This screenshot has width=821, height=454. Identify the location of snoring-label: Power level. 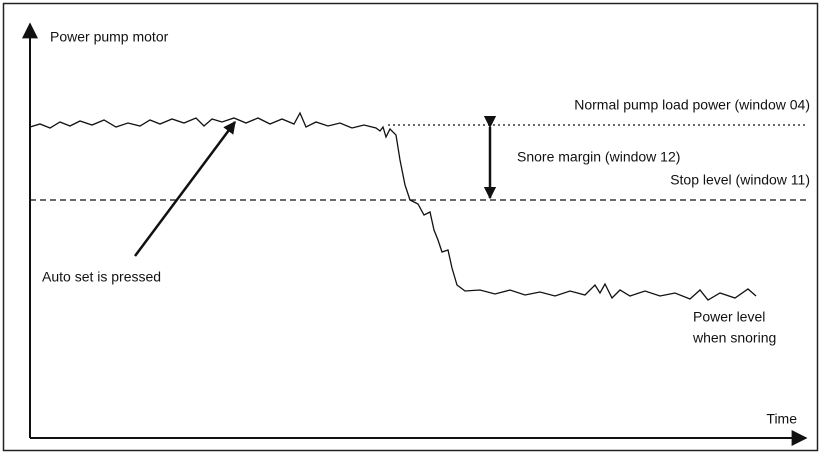
(729, 317).